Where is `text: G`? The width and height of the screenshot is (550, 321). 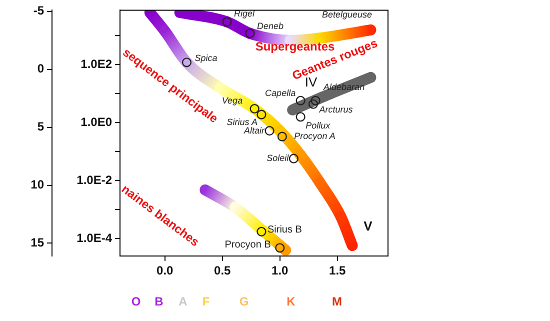 text: G is located at coordinates (244, 301).